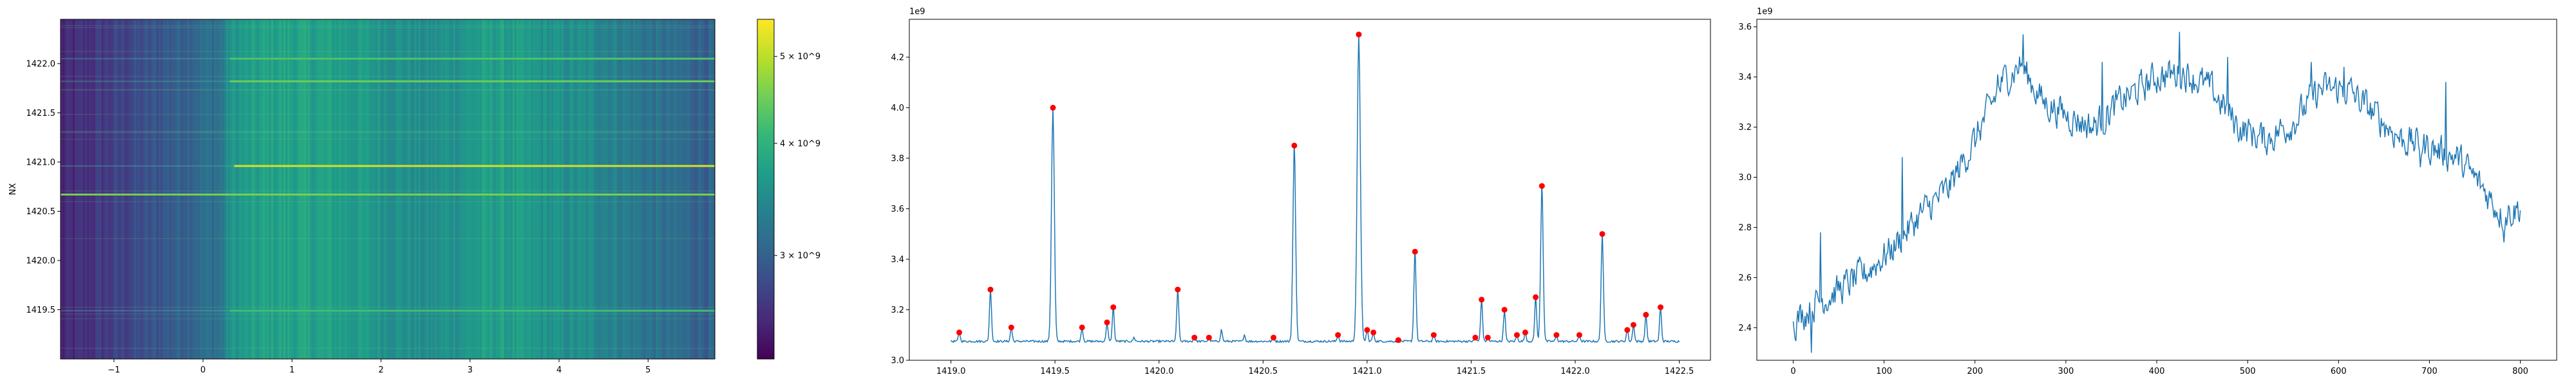 The image size is (2576, 386). What do you see at coordinates (2339, 371) in the screenshot?
I see `timeseries-x-tick-label: 600` at bounding box center [2339, 371].